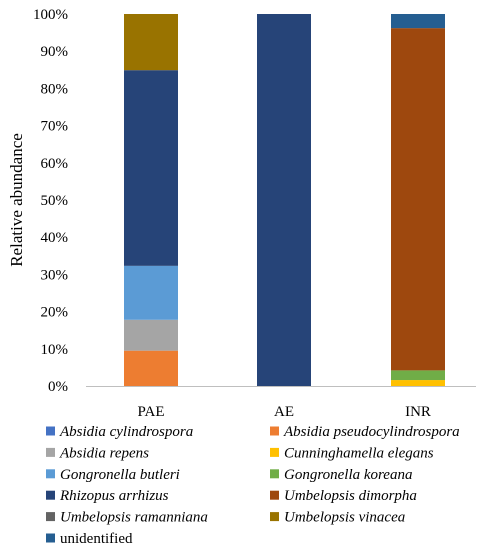 This screenshot has width=490, height=550. What do you see at coordinates (55, 164) in the screenshot?
I see `y-tick-label: 60%` at bounding box center [55, 164].